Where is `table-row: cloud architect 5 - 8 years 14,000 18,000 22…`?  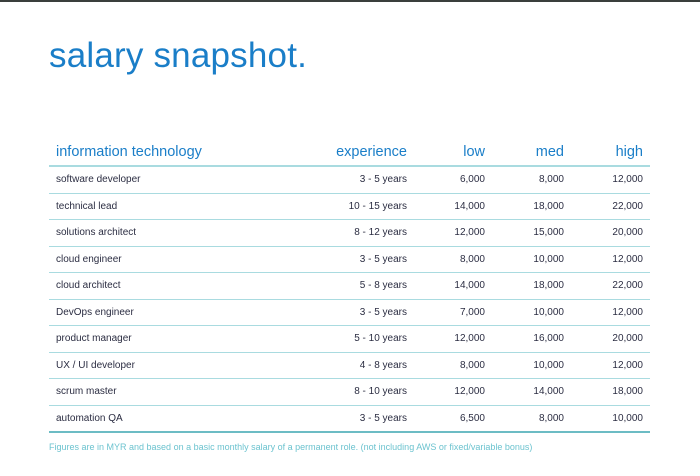
table-row: cloud architect 5 - 8 years 14,000 18,000 22… is located at coordinates (349, 286).